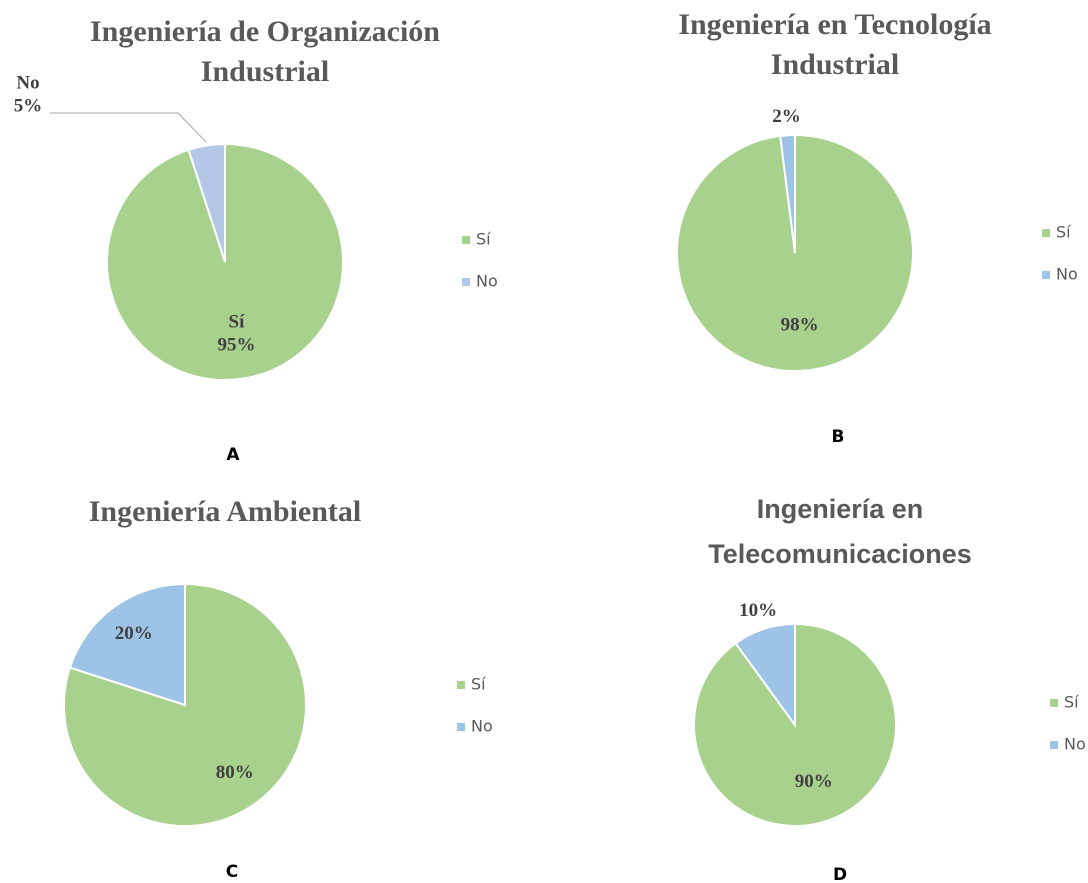 The image size is (1088, 883). I want to click on data-label-category: No, so click(27, 82).